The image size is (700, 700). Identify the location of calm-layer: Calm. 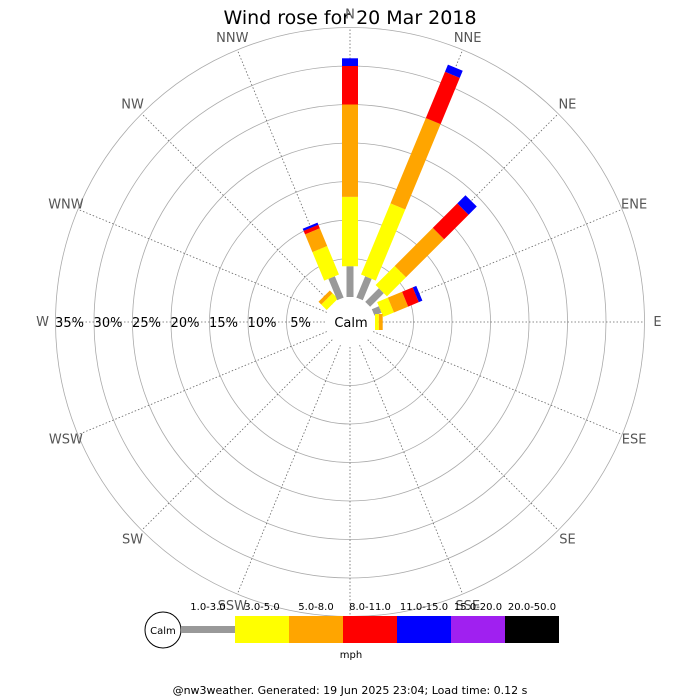
(350, 322).